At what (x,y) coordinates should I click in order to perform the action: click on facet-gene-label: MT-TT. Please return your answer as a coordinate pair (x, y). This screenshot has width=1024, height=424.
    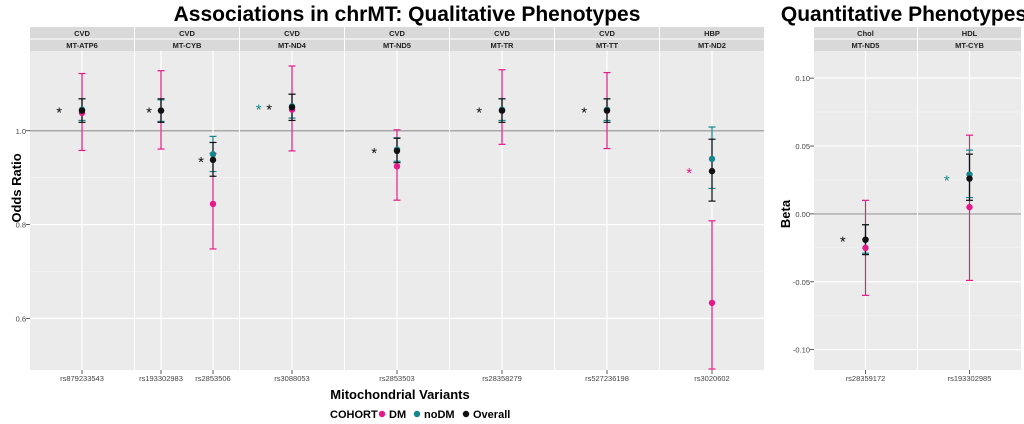
    Looking at the image, I should click on (607, 45).